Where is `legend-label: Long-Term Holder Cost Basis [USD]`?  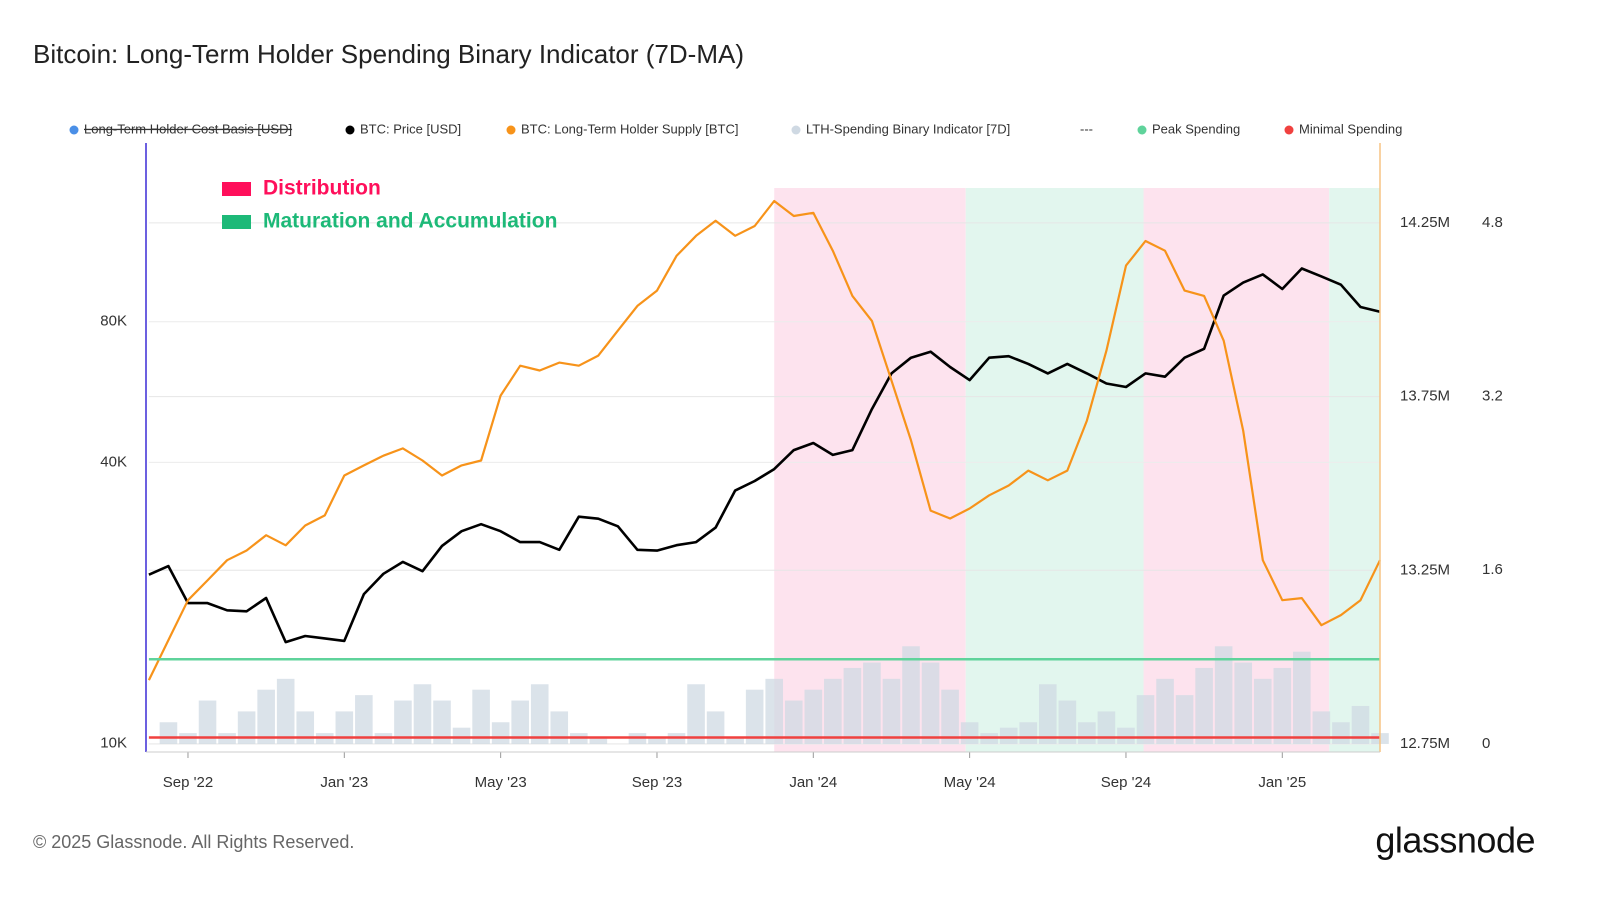
legend-label: Long-Term Holder Cost Basis [USD] is located at coordinates (188, 128).